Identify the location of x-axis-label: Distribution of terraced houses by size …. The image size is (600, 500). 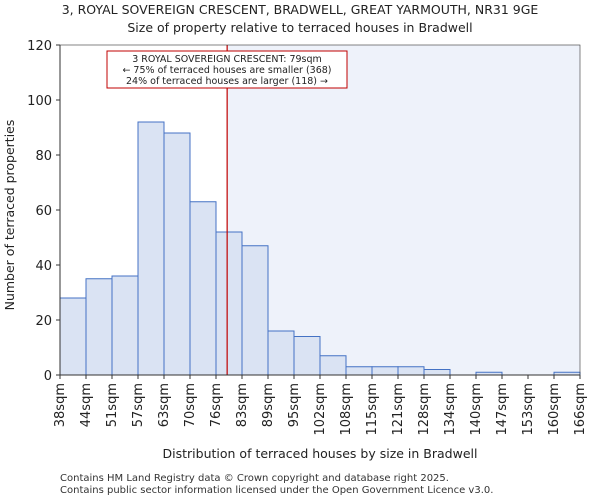
(320, 453).